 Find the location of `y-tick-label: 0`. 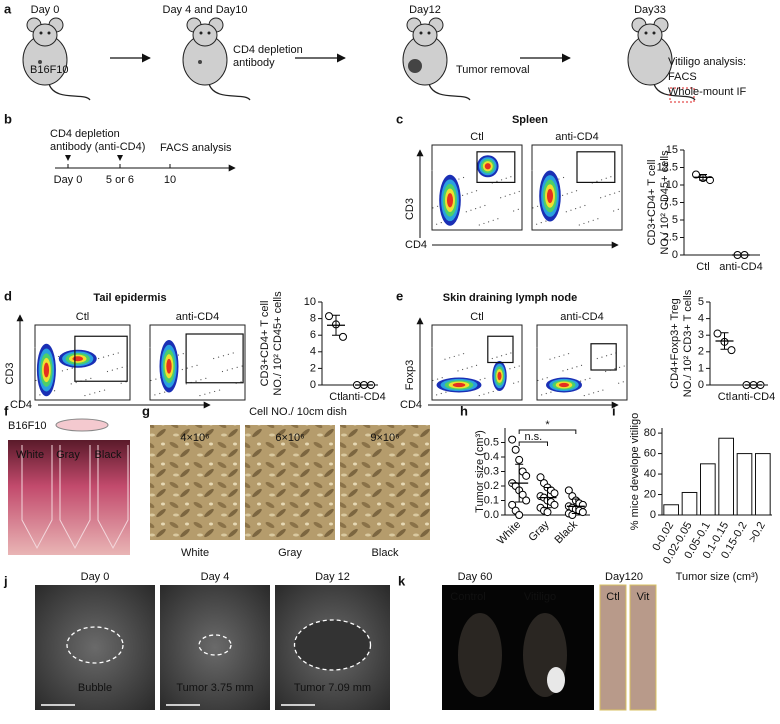

y-tick-label: 0 is located at coordinates (701, 385).